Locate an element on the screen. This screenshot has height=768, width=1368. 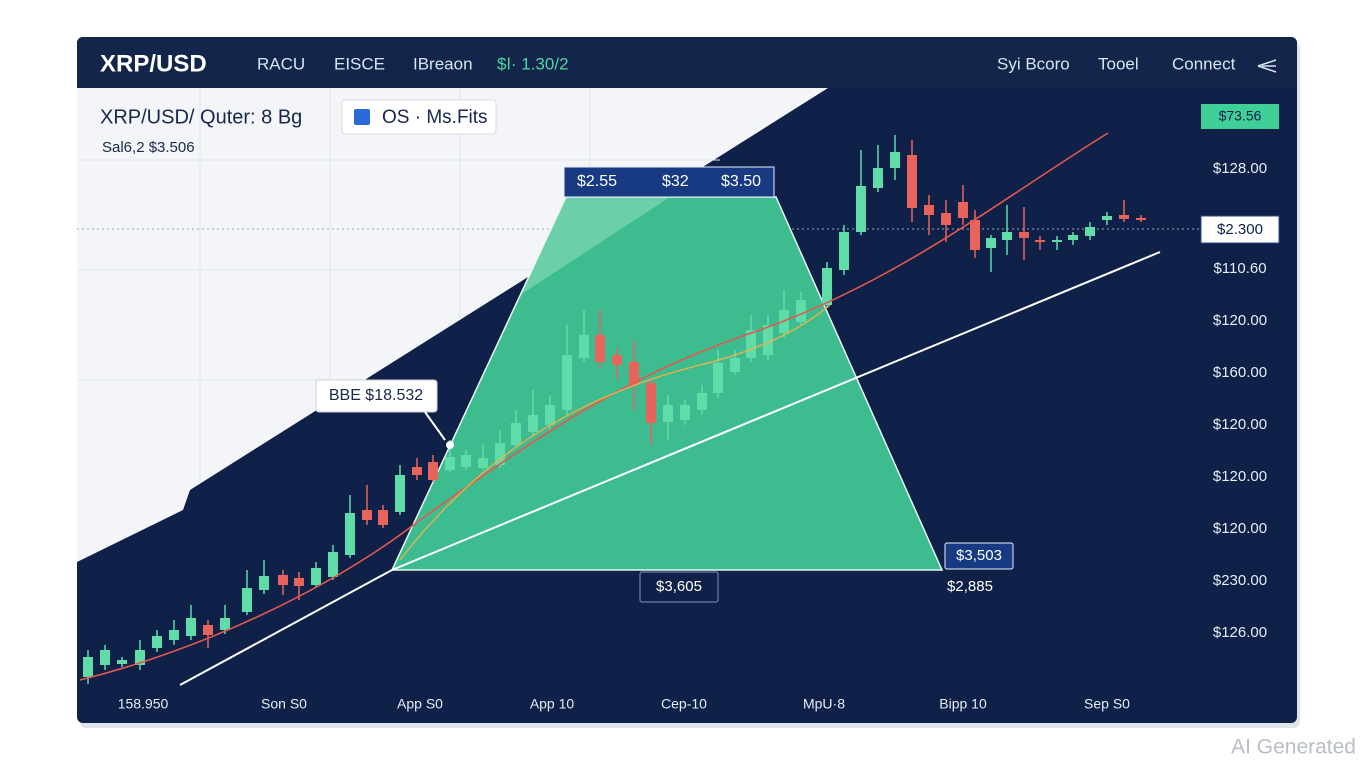
x-tick-label: Son S0 is located at coordinates (284, 704).